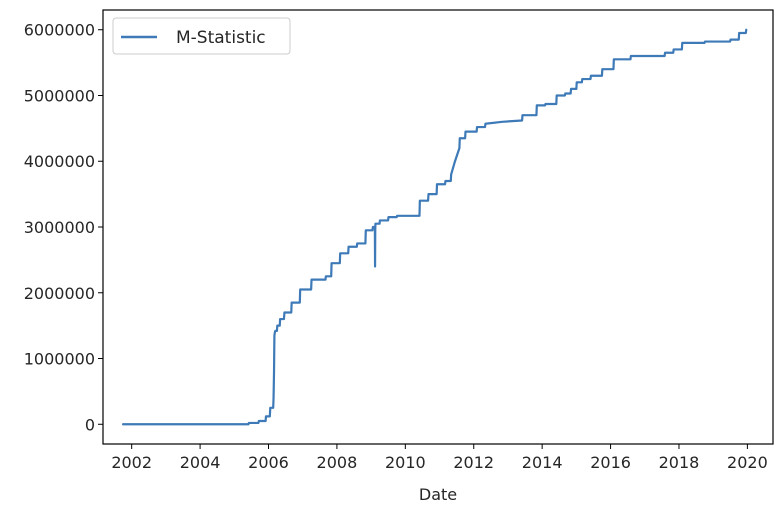  I want to click on x-axis-title: Date, so click(438, 494).